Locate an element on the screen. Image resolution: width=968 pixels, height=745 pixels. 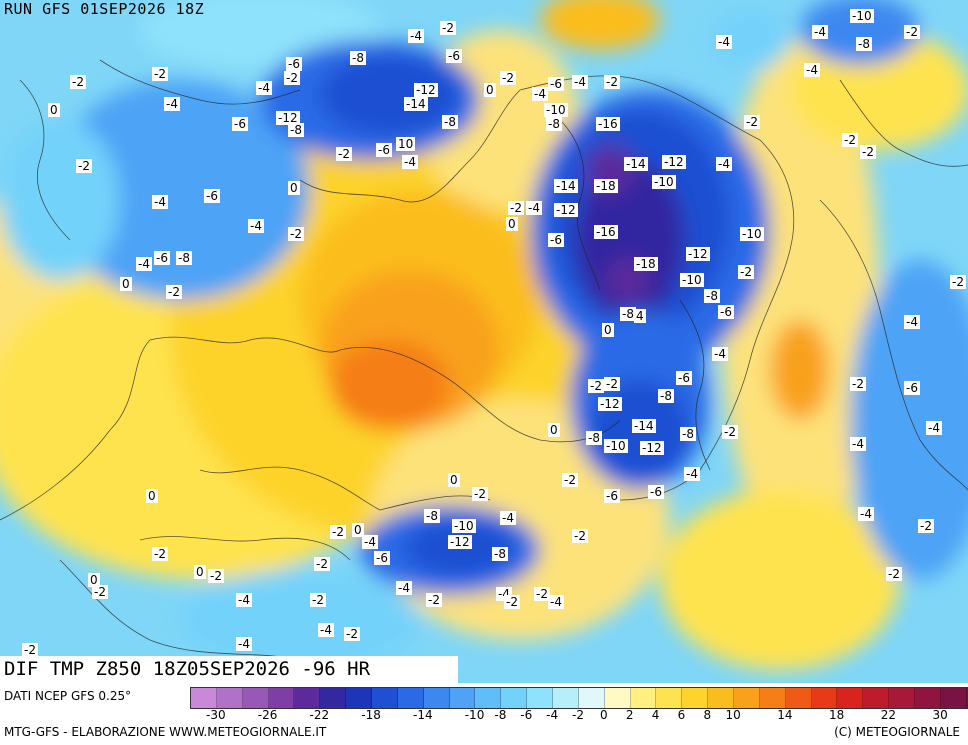
color-scale-tick: -6 is located at coordinates (526, 715).